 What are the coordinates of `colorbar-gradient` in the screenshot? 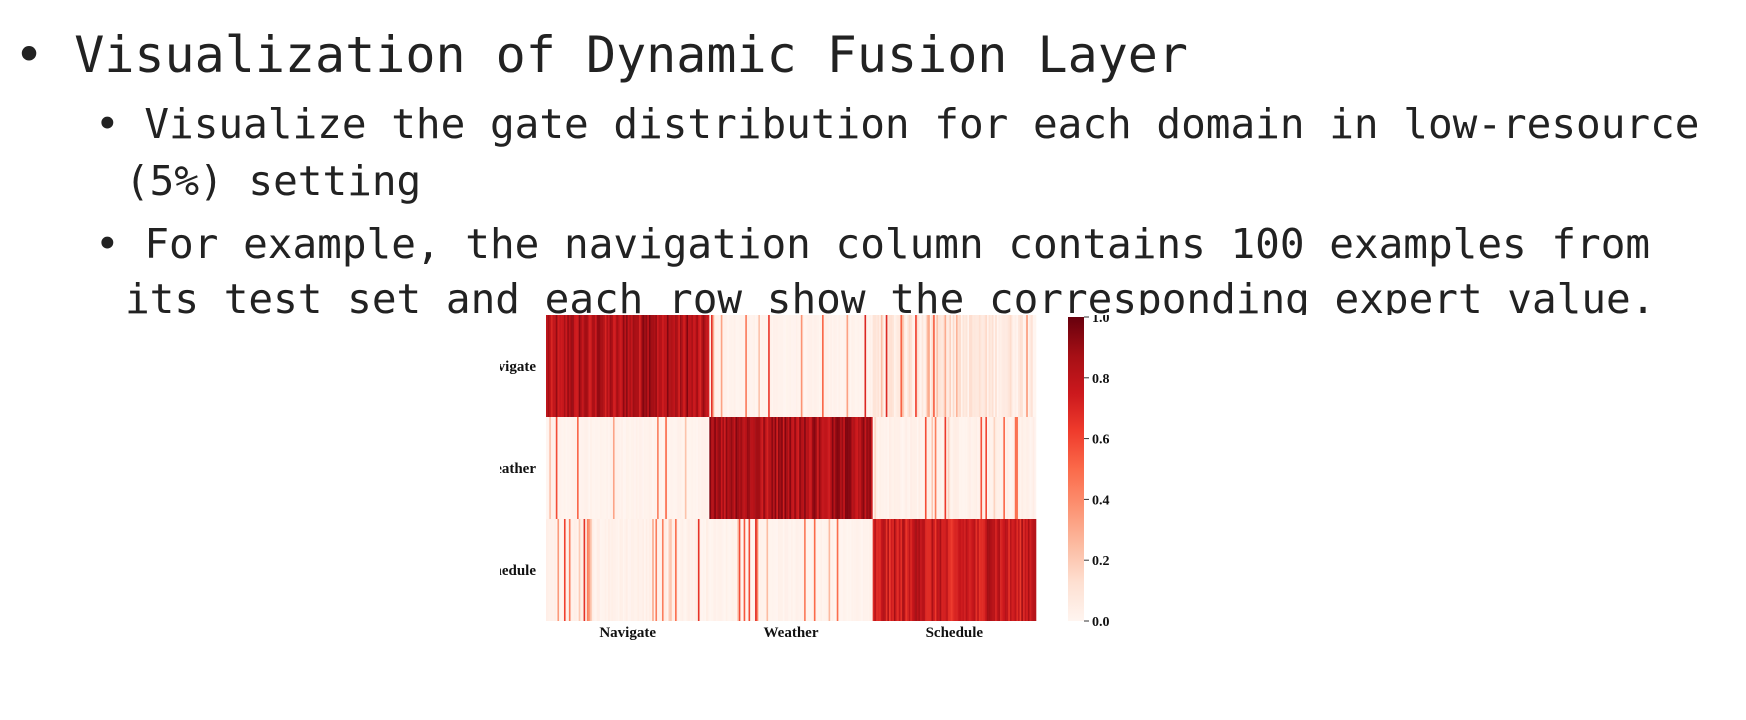 It's located at (1076, 469).